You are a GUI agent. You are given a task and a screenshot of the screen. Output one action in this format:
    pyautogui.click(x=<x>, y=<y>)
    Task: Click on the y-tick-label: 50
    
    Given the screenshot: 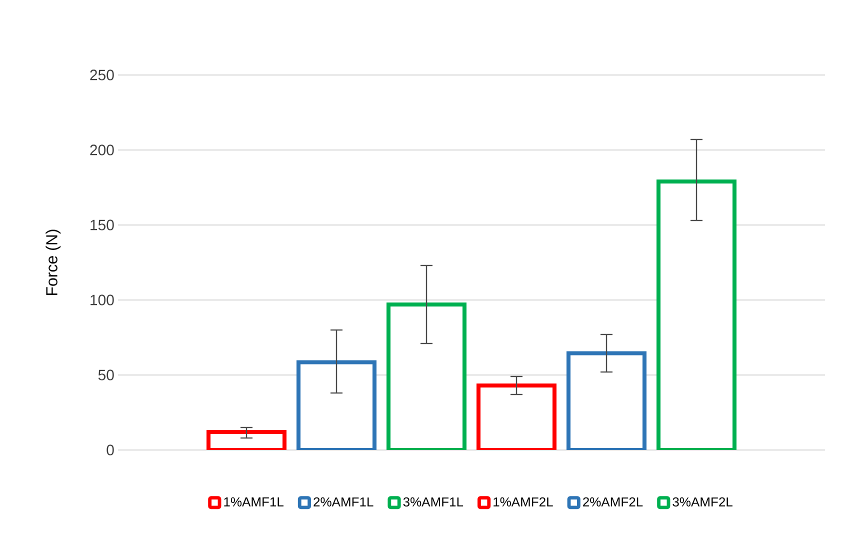 What is the action you would take?
    pyautogui.click(x=106, y=375)
    